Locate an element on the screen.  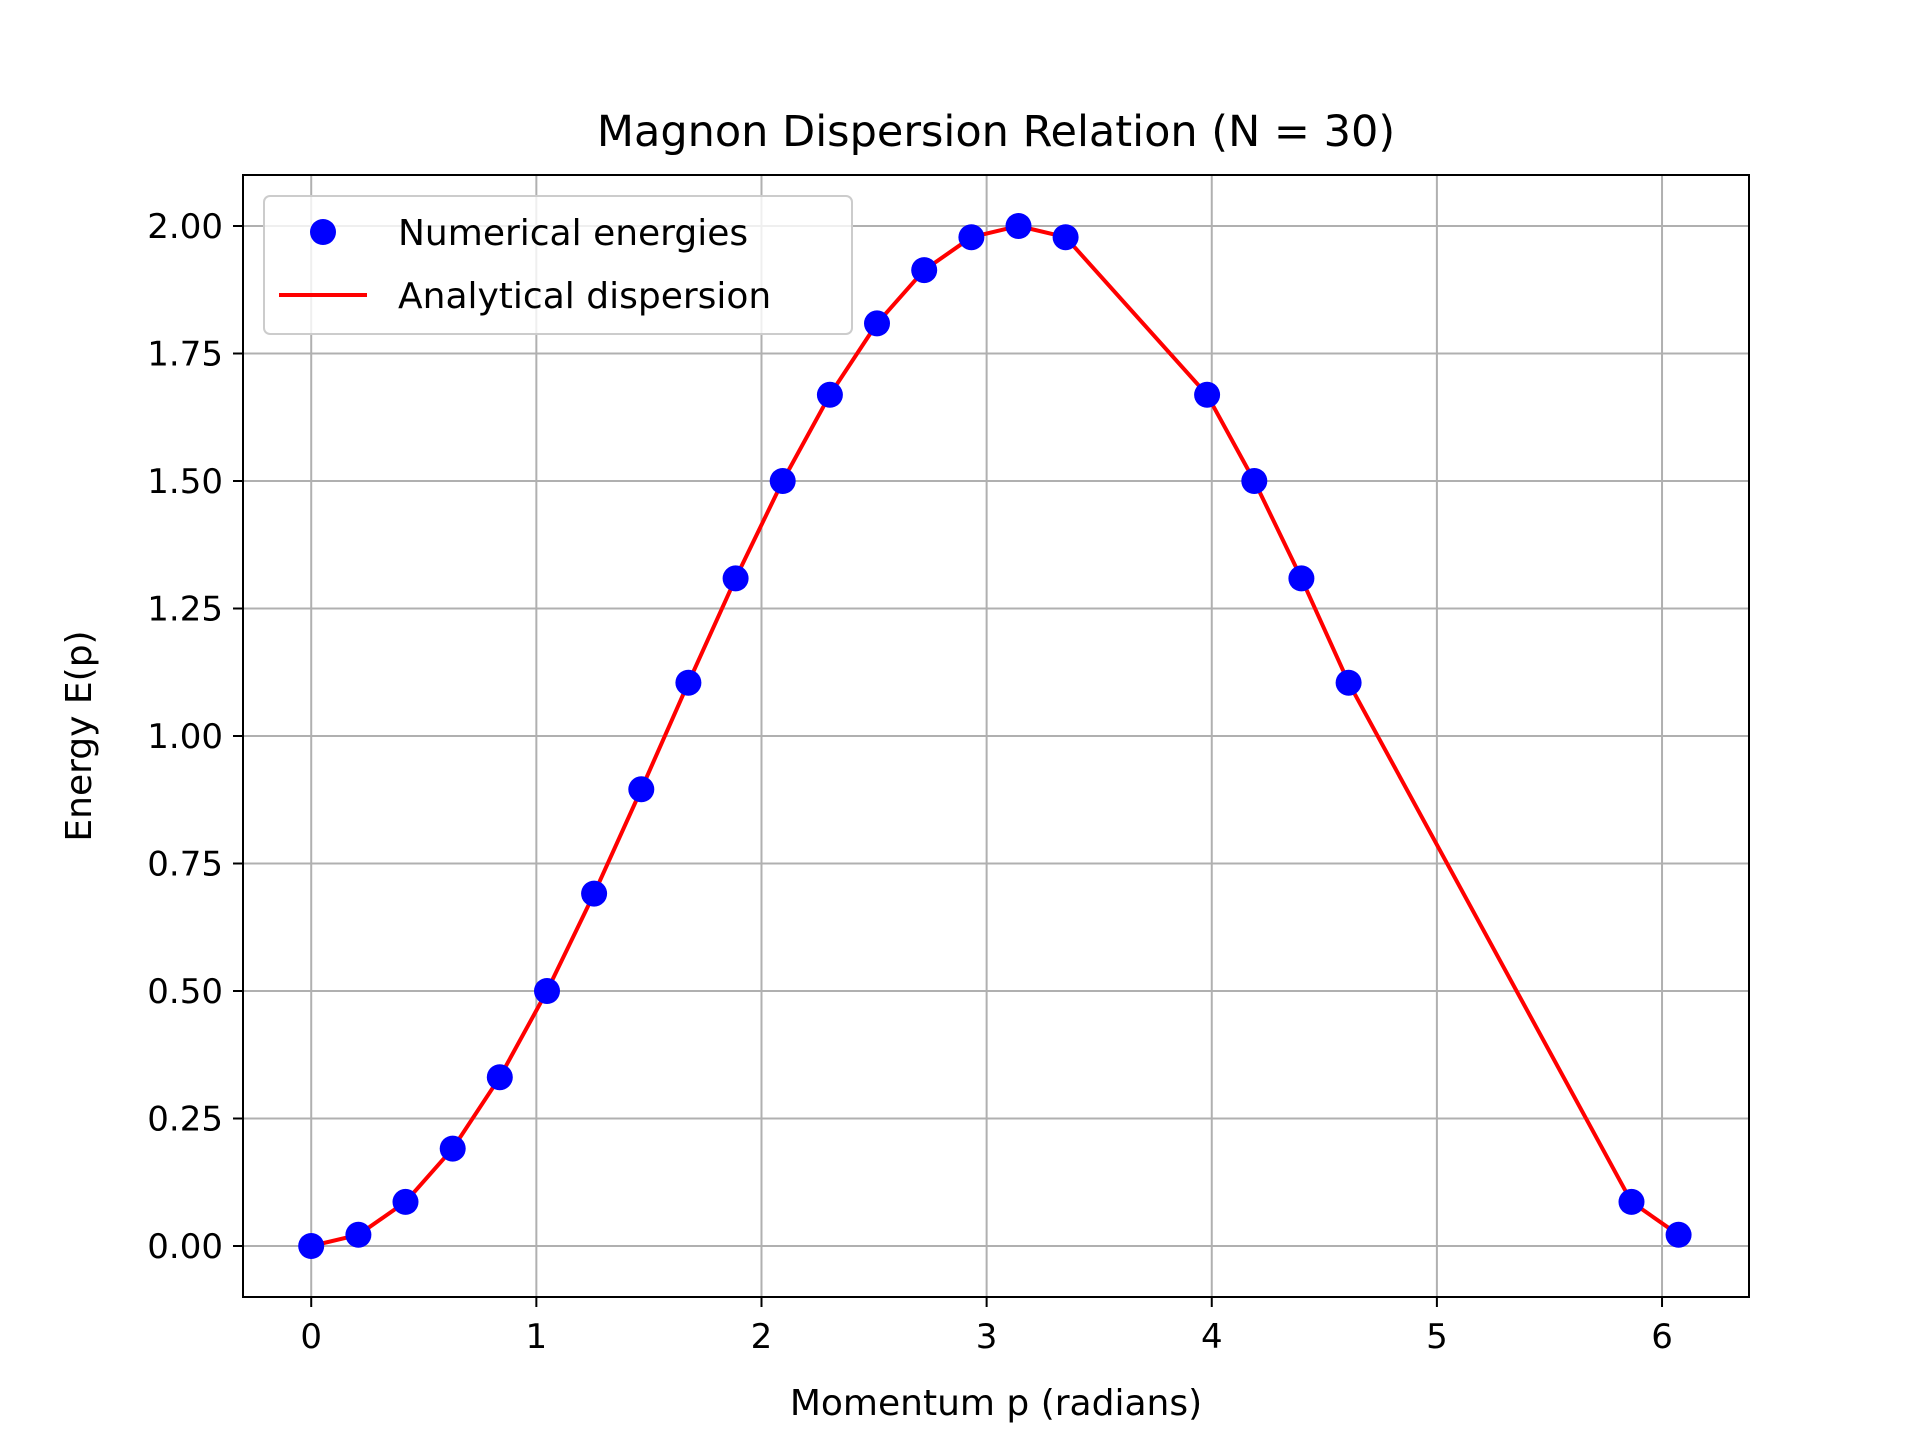
x-tick-label: 4 is located at coordinates (1212, 1337).